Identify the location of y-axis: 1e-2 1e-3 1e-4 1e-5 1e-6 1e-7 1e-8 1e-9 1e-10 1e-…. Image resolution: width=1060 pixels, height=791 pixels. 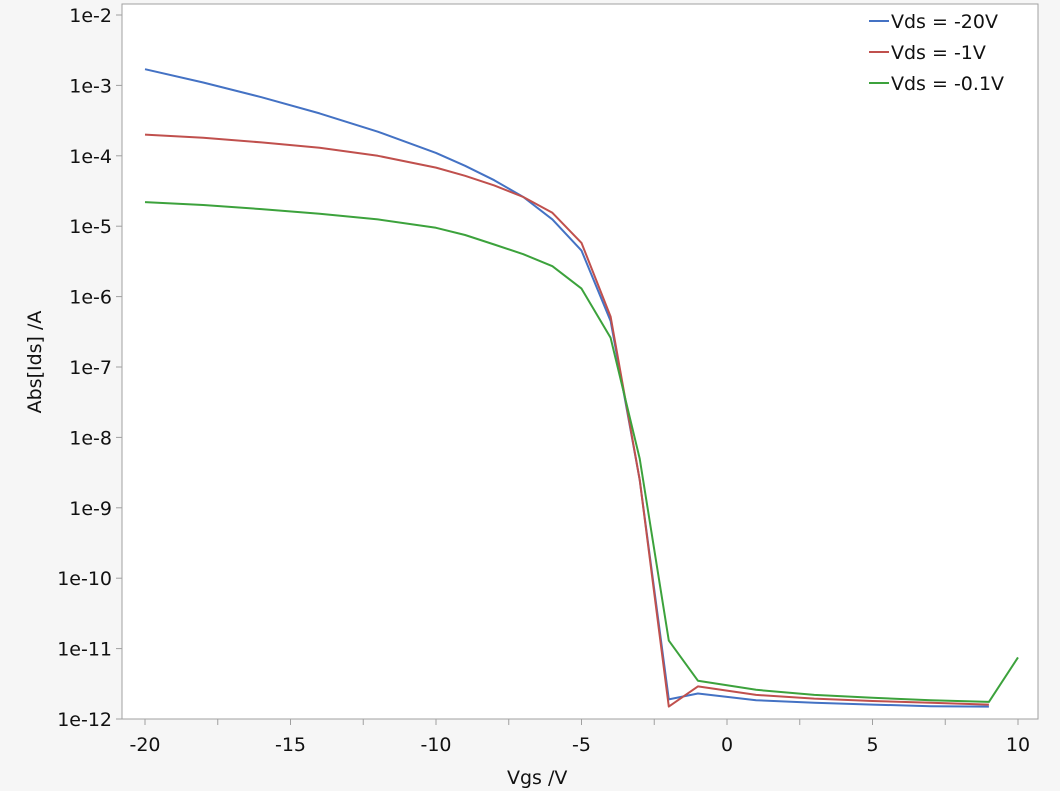
(89, 368).